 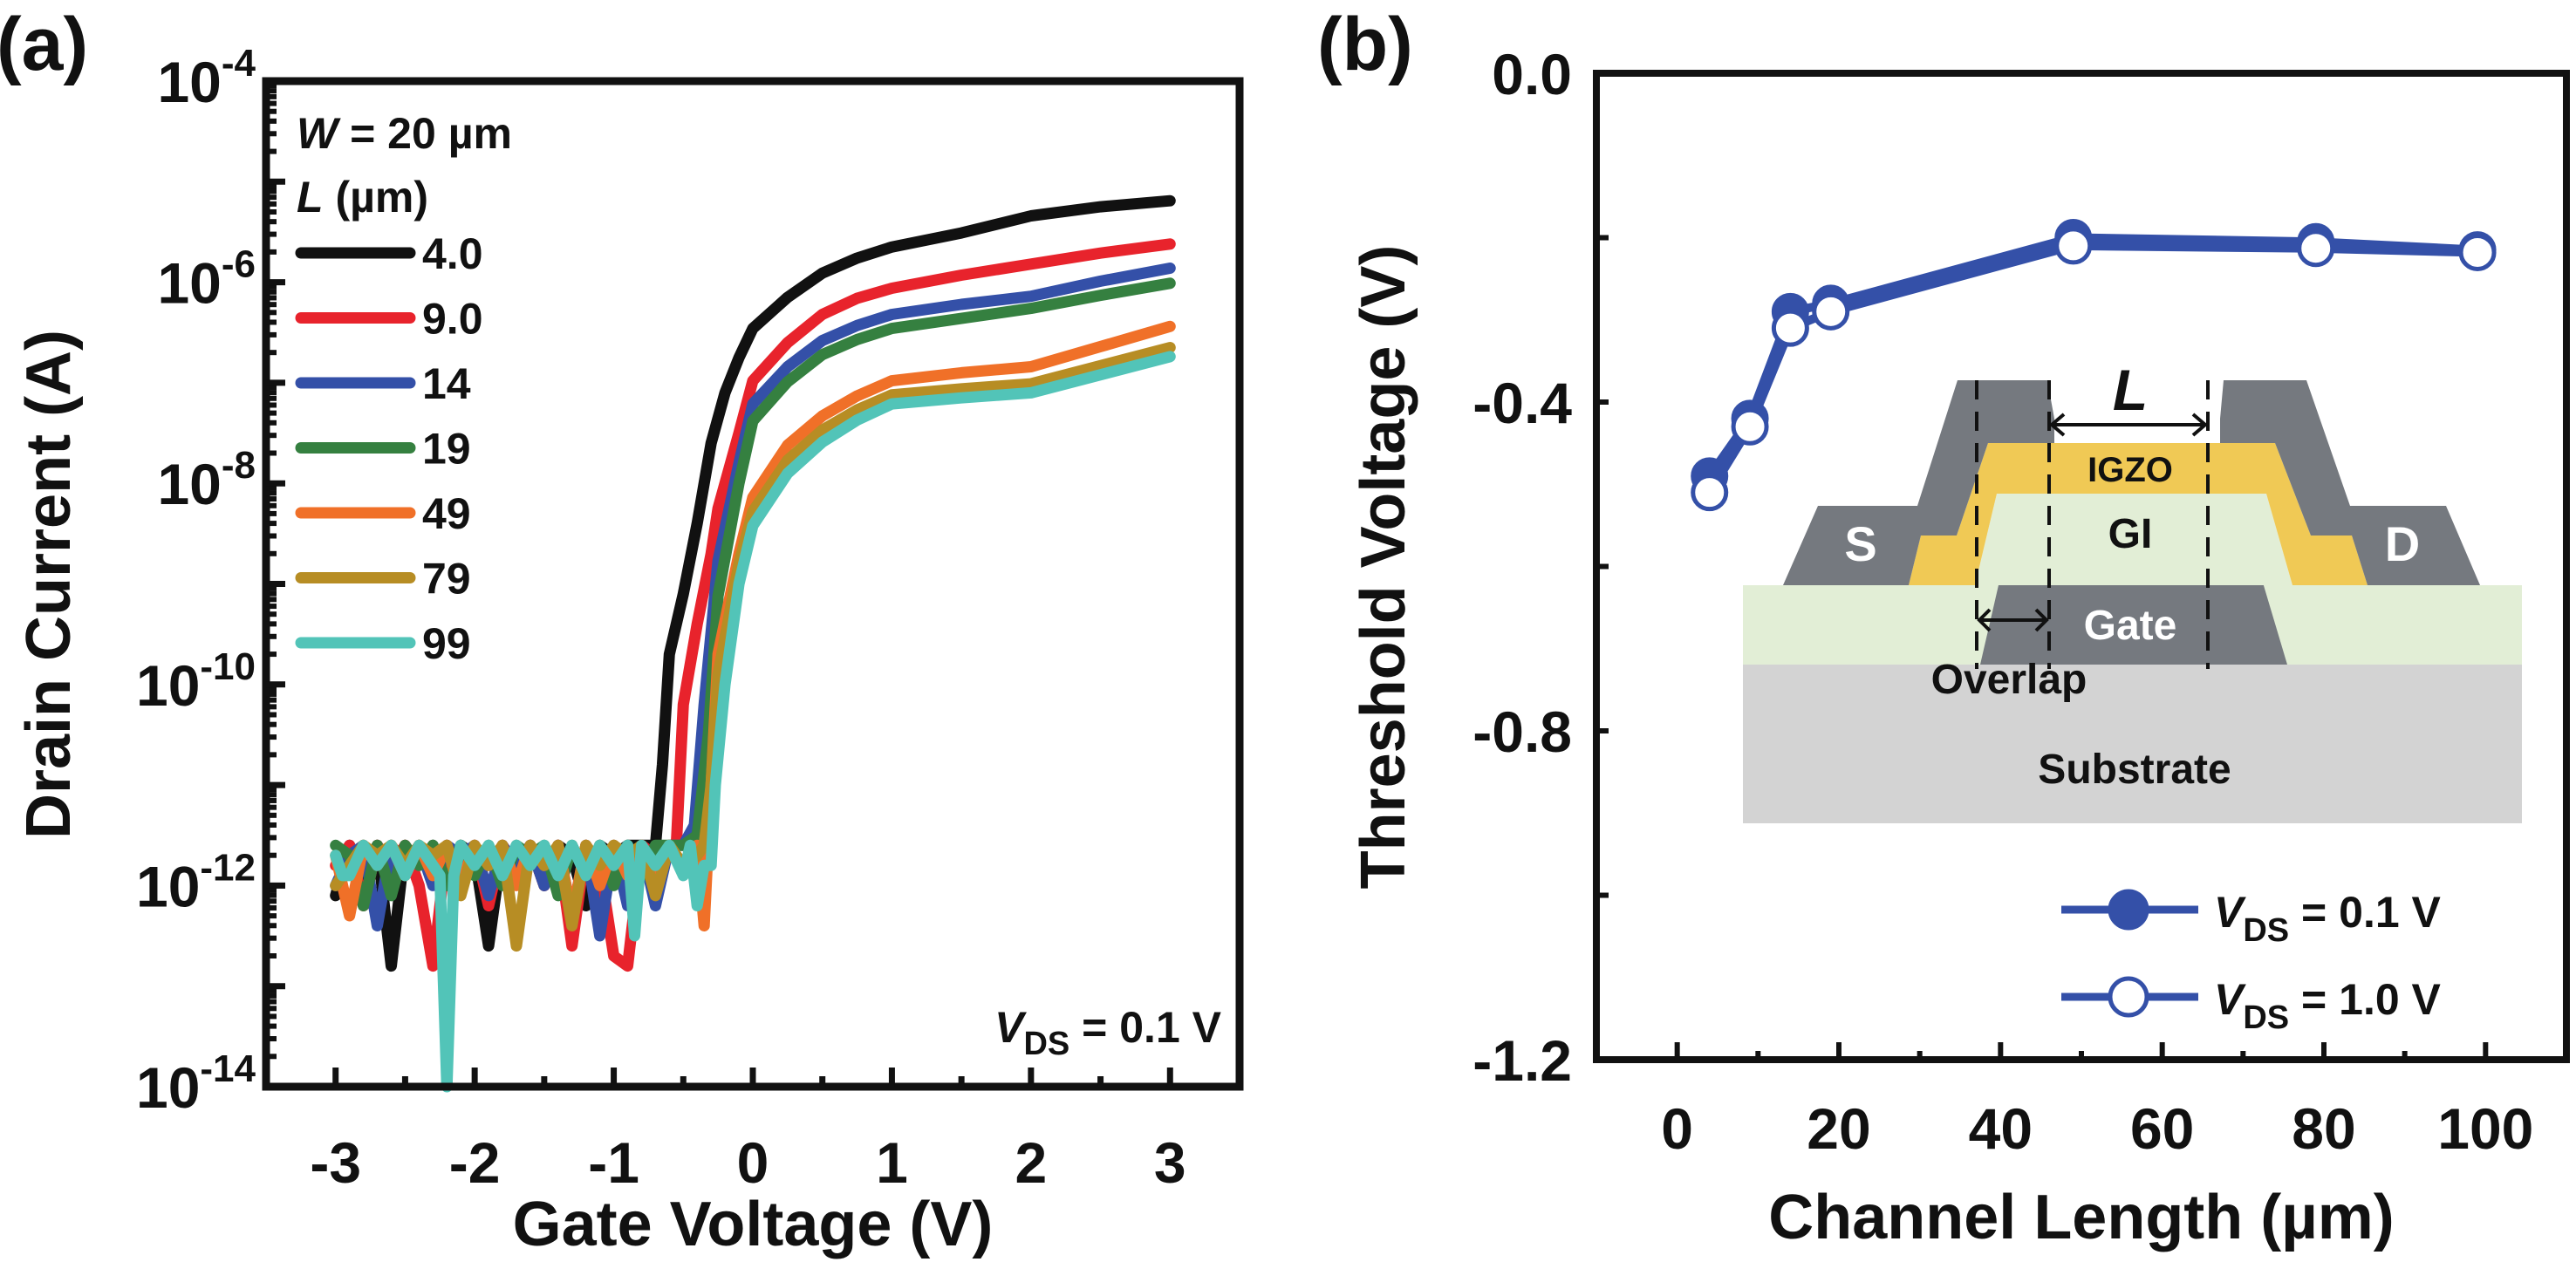 What do you see at coordinates (1838, 1128) in the screenshot?
I see `x-tick-label: 20` at bounding box center [1838, 1128].